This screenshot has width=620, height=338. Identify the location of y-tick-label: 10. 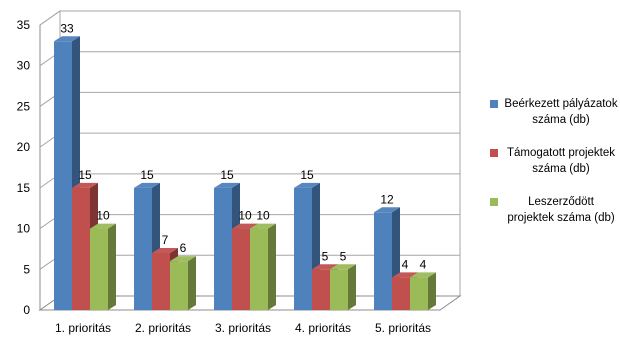
(24, 229).